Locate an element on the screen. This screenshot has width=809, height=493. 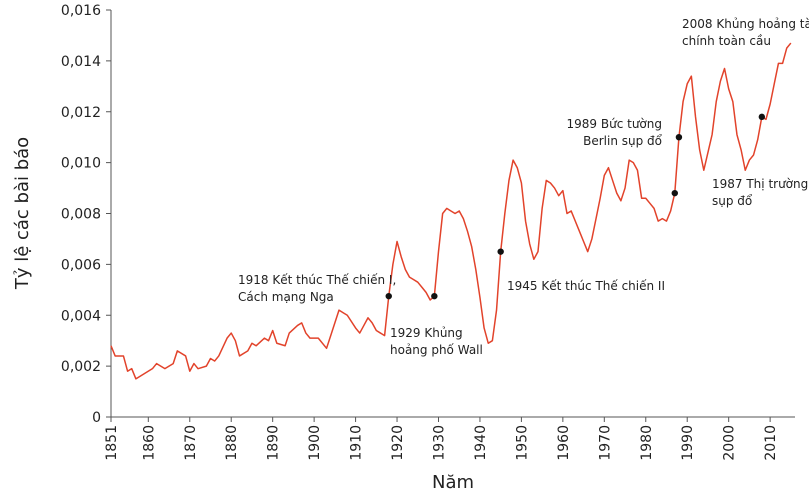
y-tick-label: 0,016 is located at coordinates (81, 11).